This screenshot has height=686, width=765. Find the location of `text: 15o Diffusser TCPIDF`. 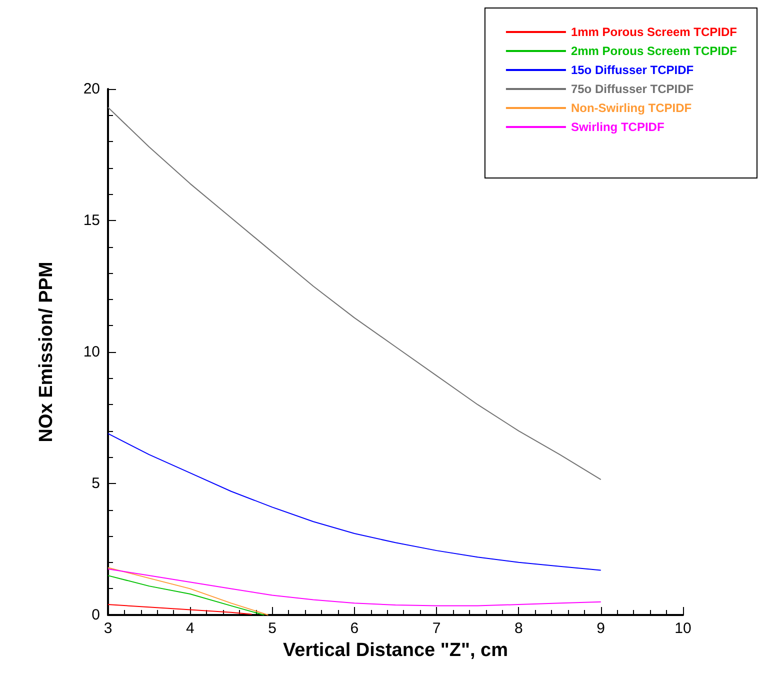

text: 15o Diffusser TCPIDF is located at coordinates (632, 70).